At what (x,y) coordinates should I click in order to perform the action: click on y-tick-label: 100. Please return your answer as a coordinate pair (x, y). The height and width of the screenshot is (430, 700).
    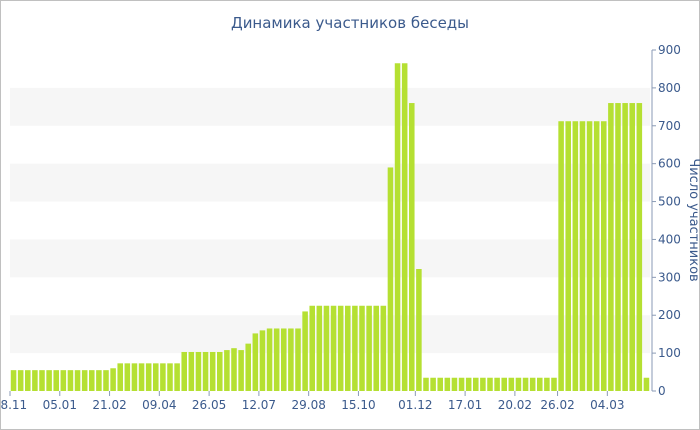
    Looking at the image, I should click on (669, 353).